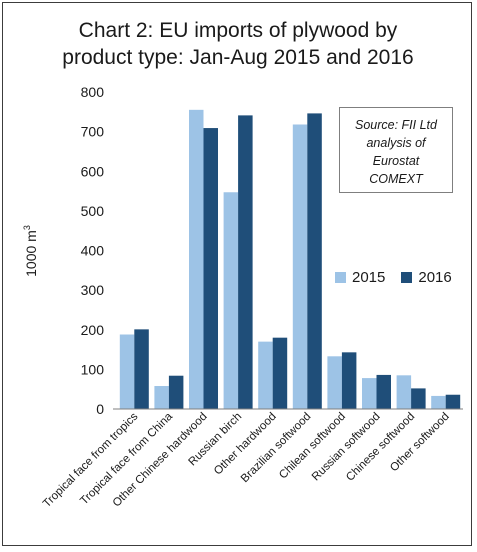 Image resolution: width=477 pixels, height=552 pixels. I want to click on legend-label-2015: 2015, so click(369, 277).